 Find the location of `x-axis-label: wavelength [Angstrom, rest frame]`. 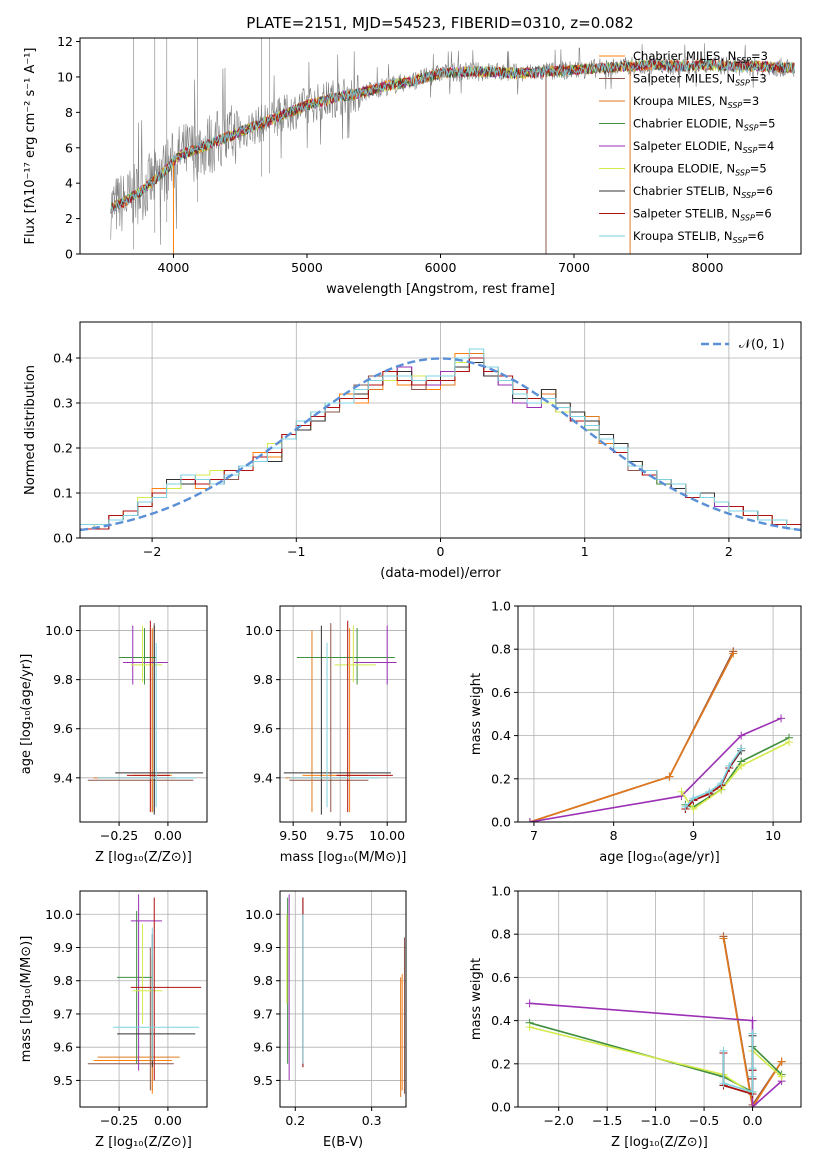

x-axis-label: wavelength [Angstrom, rest frame] is located at coordinates (440, 289).